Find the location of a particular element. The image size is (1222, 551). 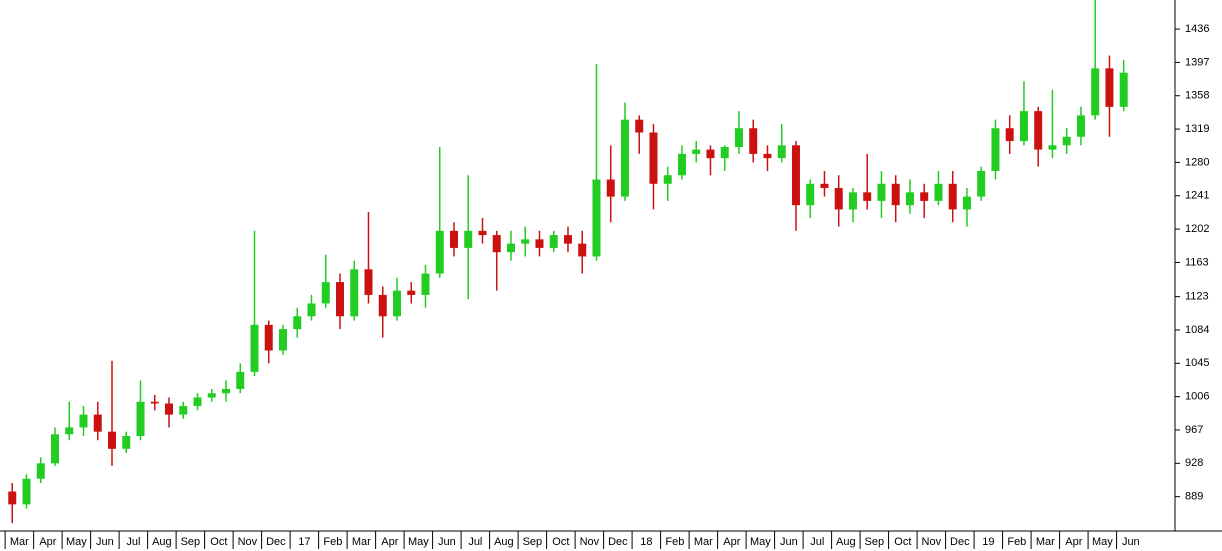

y-tick-label: 889 is located at coordinates (1194, 497).